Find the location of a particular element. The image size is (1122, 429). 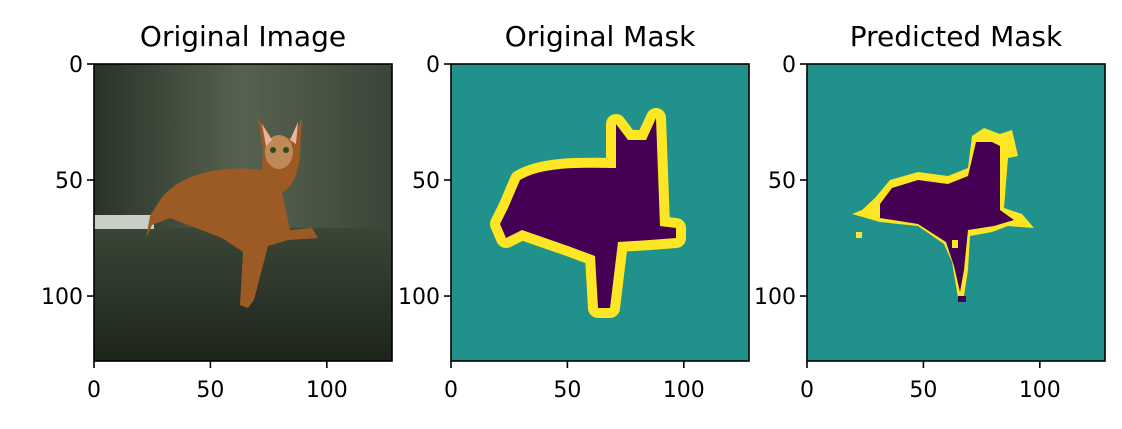

panel-title: Predicted Mask is located at coordinates (956, 36).